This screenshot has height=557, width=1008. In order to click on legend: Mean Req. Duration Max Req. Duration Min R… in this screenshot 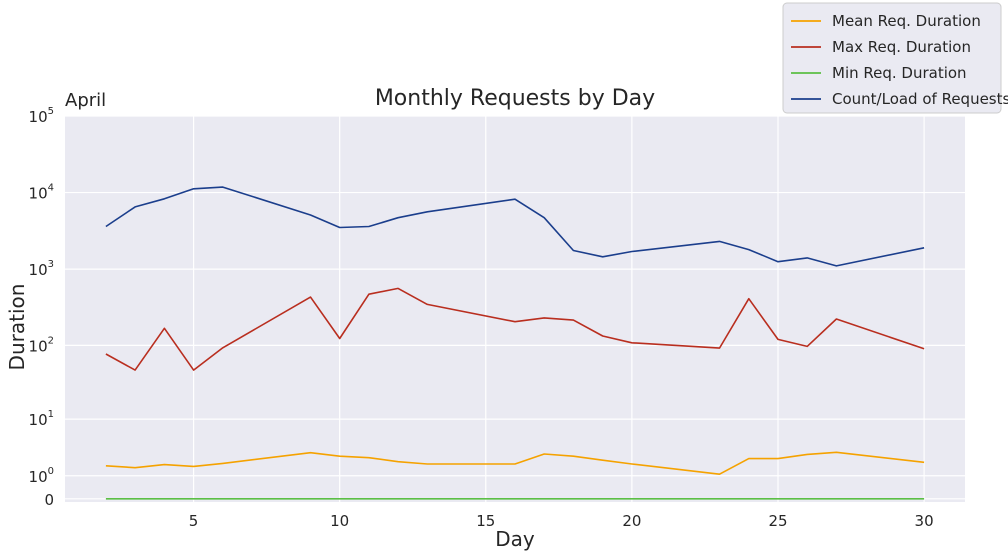, I will do `click(895, 58)`.